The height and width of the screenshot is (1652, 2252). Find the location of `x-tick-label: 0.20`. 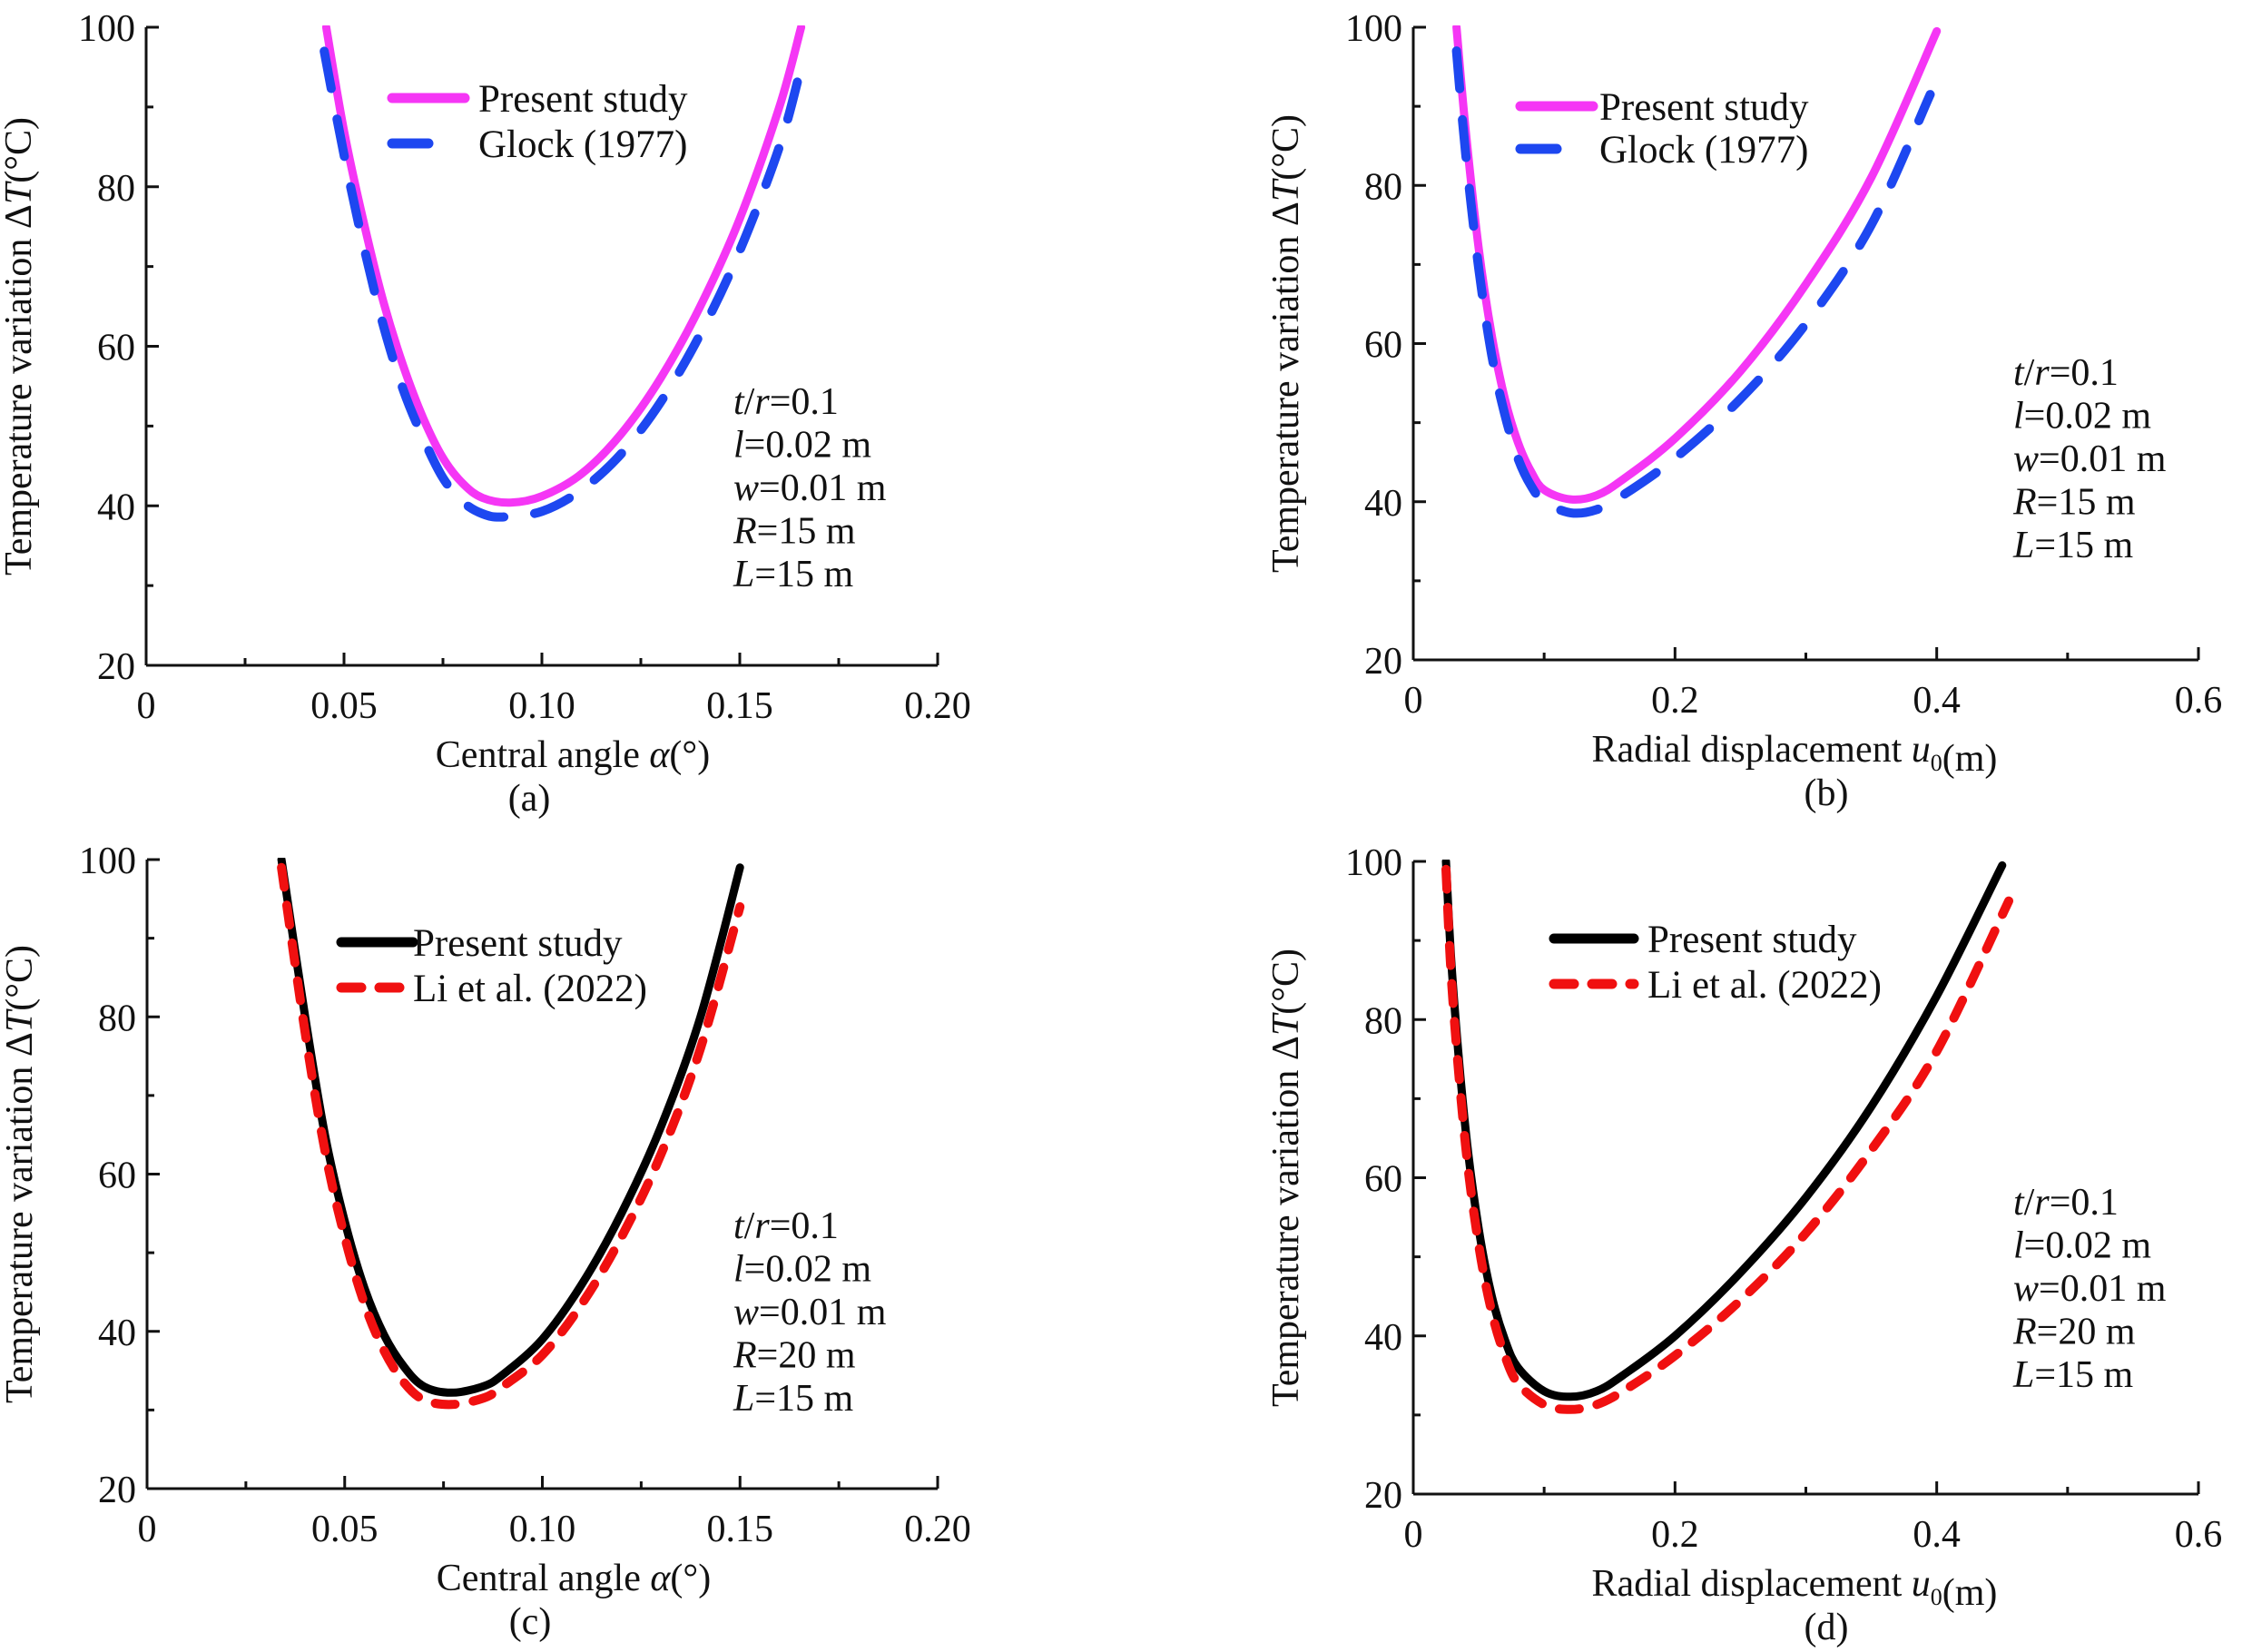

x-tick-label: 0.20 is located at coordinates (937, 706).